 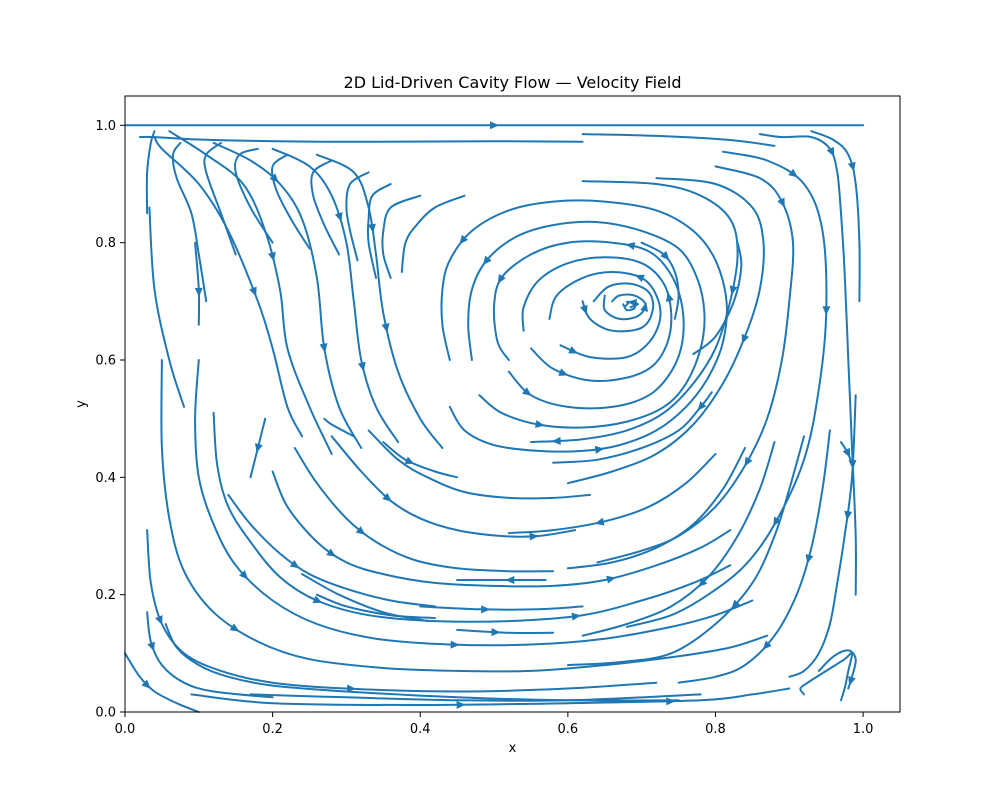 I want to click on x-tick-label: 0.6, so click(x=568, y=729).